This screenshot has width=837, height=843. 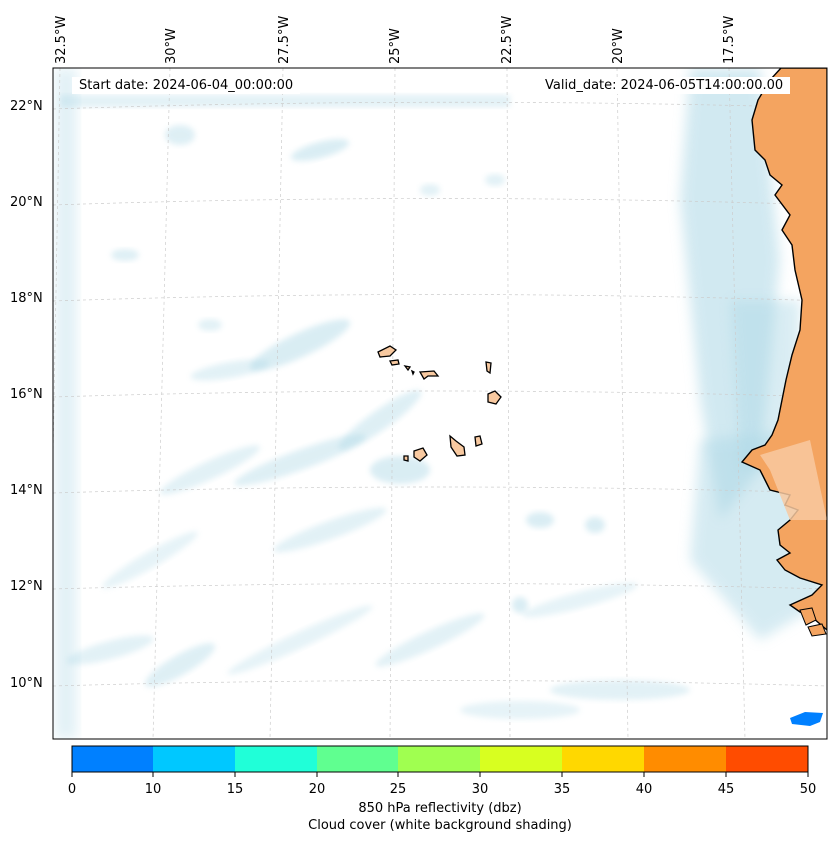 What do you see at coordinates (440, 808) in the screenshot?
I see `colorbar-label: 850 hPa reflectivity (dbz)` at bounding box center [440, 808].